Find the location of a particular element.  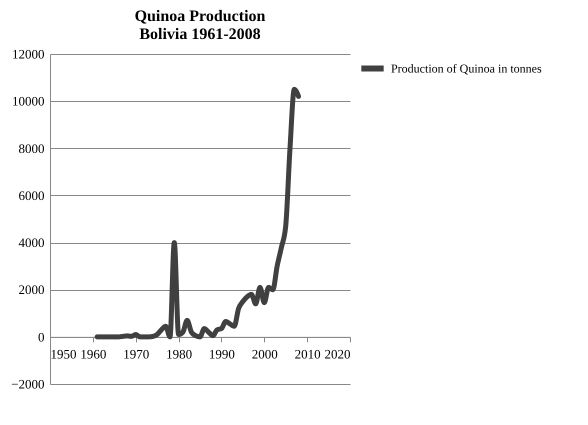

y-tick-label: 12000 is located at coordinates (28, 54).